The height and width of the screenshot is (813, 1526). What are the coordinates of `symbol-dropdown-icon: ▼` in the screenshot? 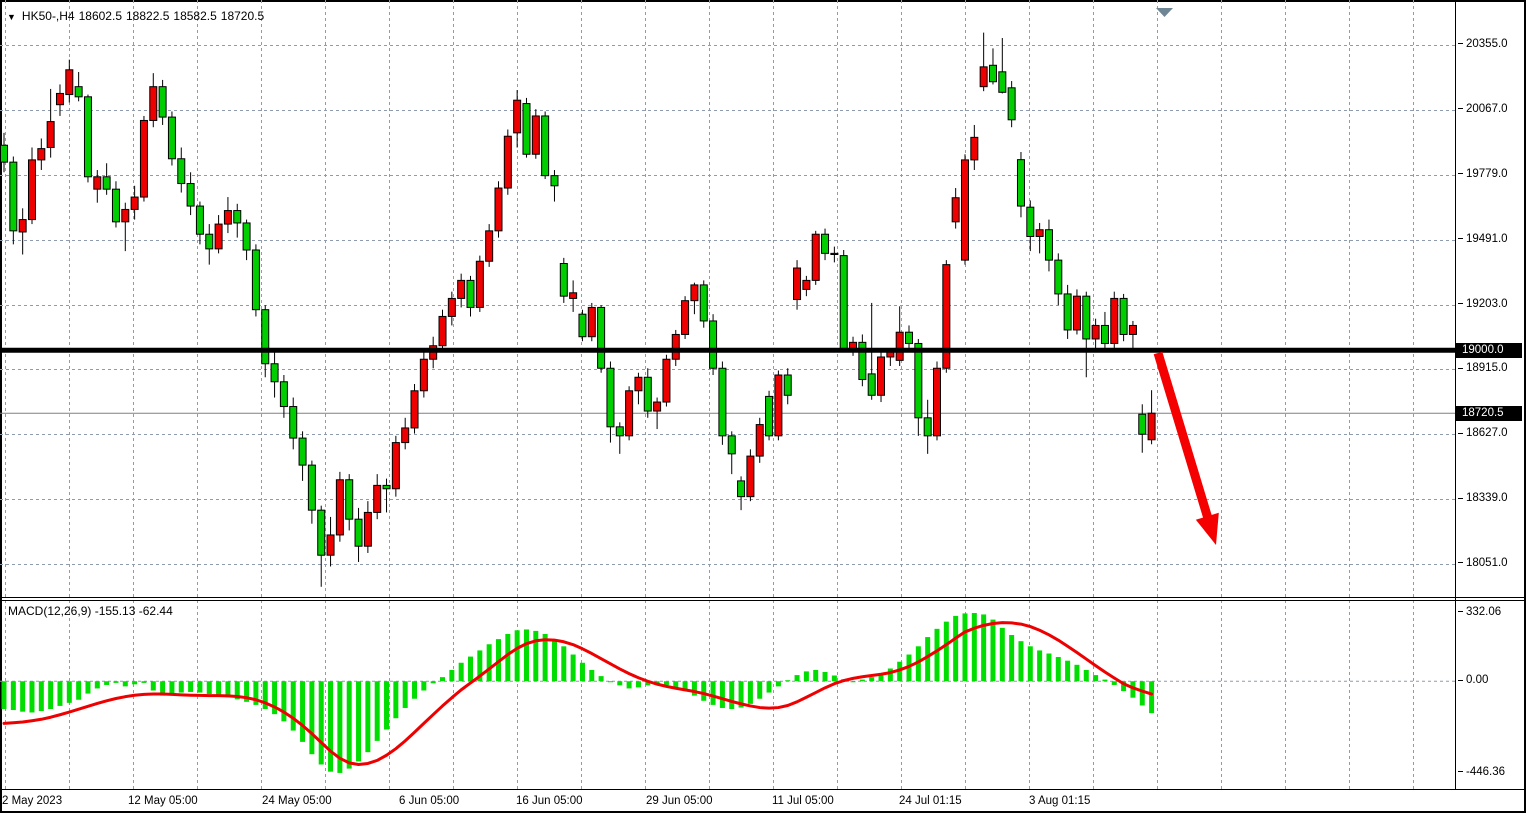 It's located at (11, 17).